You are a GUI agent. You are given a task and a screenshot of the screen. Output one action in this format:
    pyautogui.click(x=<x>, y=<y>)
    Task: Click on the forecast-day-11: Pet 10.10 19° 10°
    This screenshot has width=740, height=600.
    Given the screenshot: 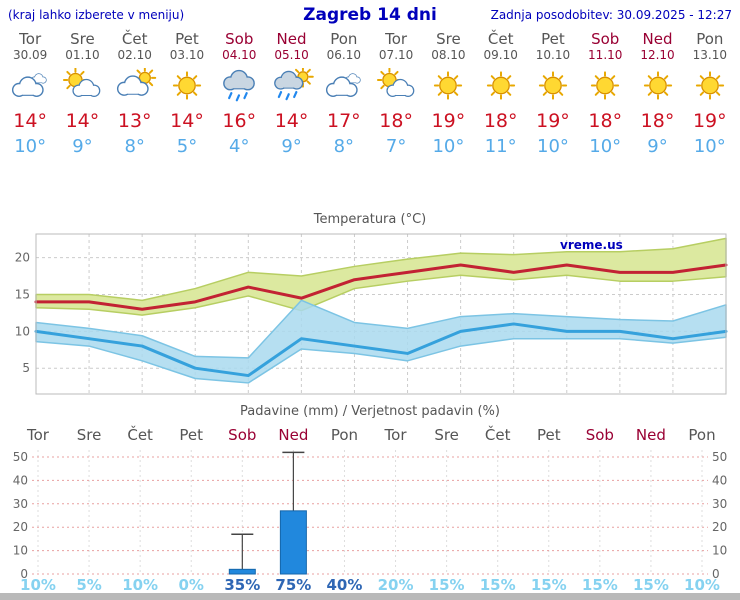 What is the action you would take?
    pyautogui.click(x=553, y=93)
    